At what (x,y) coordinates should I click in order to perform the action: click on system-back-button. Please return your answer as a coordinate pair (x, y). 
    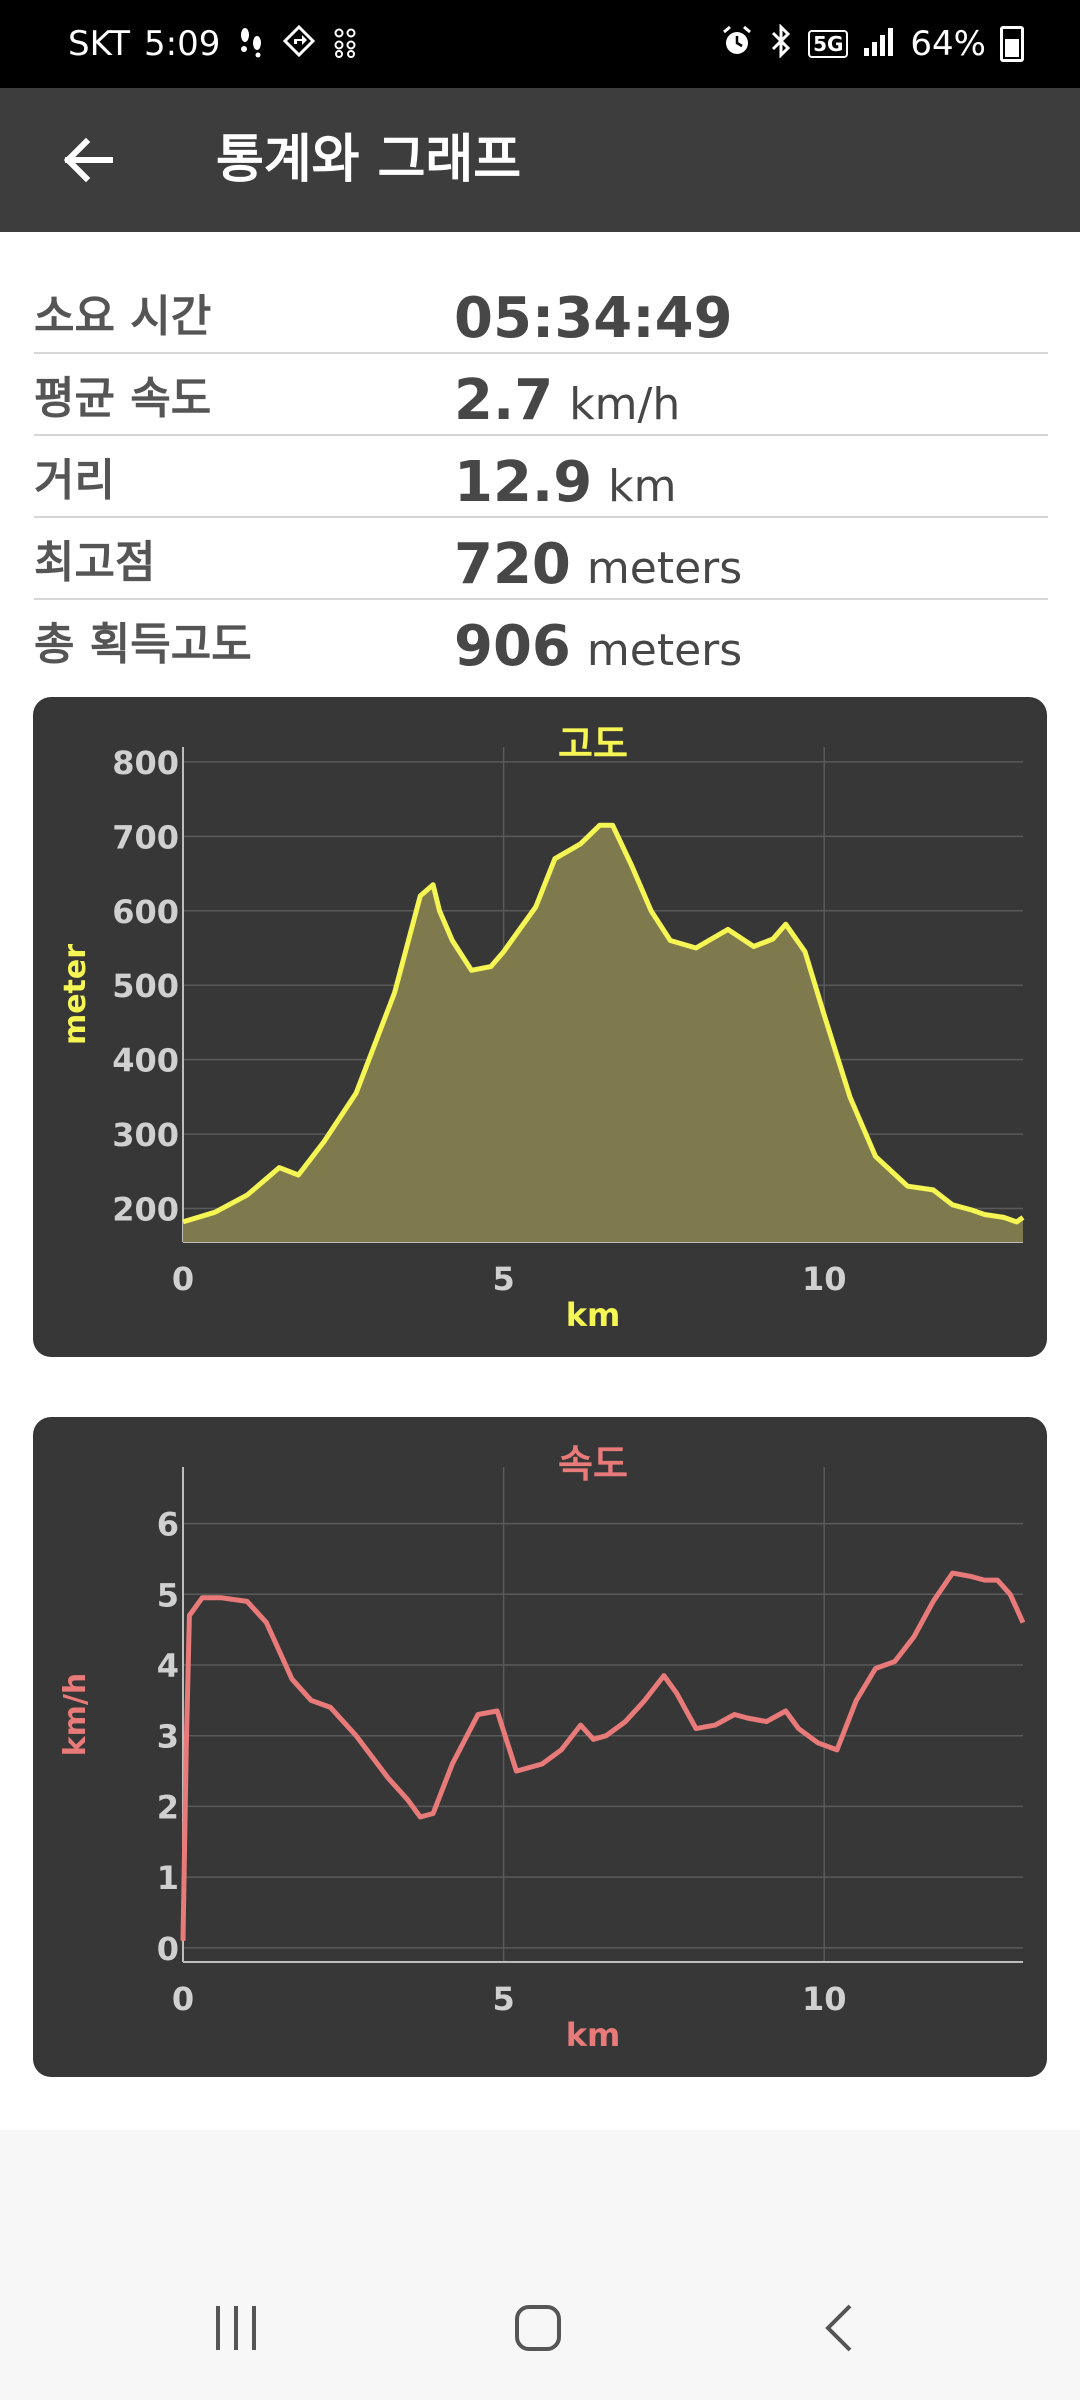
    Looking at the image, I should click on (840, 2328).